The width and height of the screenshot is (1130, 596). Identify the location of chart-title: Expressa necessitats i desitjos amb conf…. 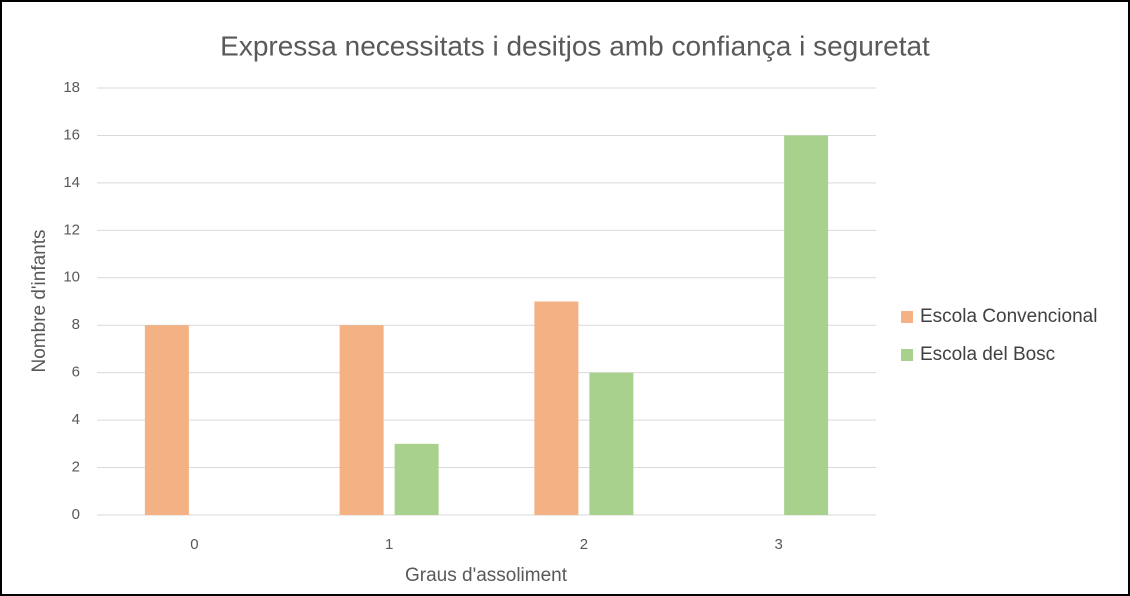
(575, 45).